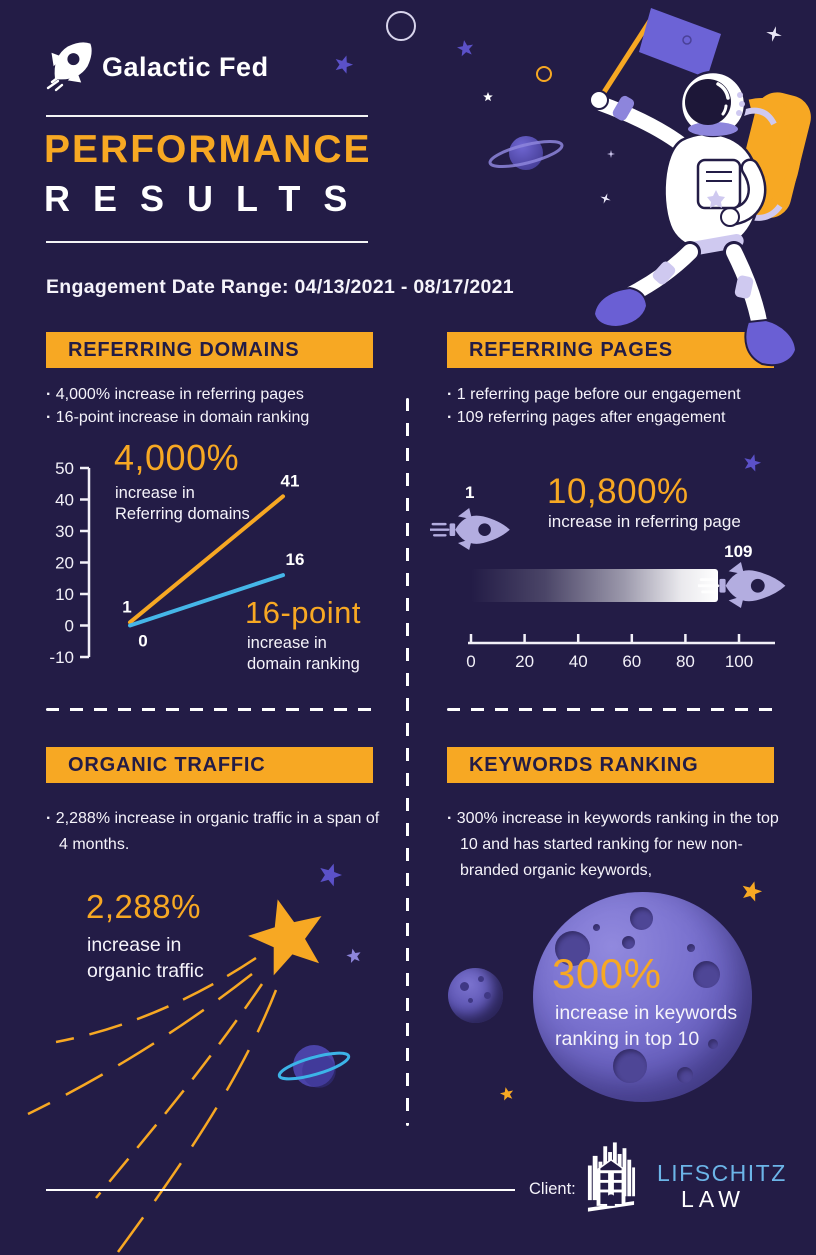  What do you see at coordinates (742, 585) in the screenshot?
I see `rocket-after-icon` at bounding box center [742, 585].